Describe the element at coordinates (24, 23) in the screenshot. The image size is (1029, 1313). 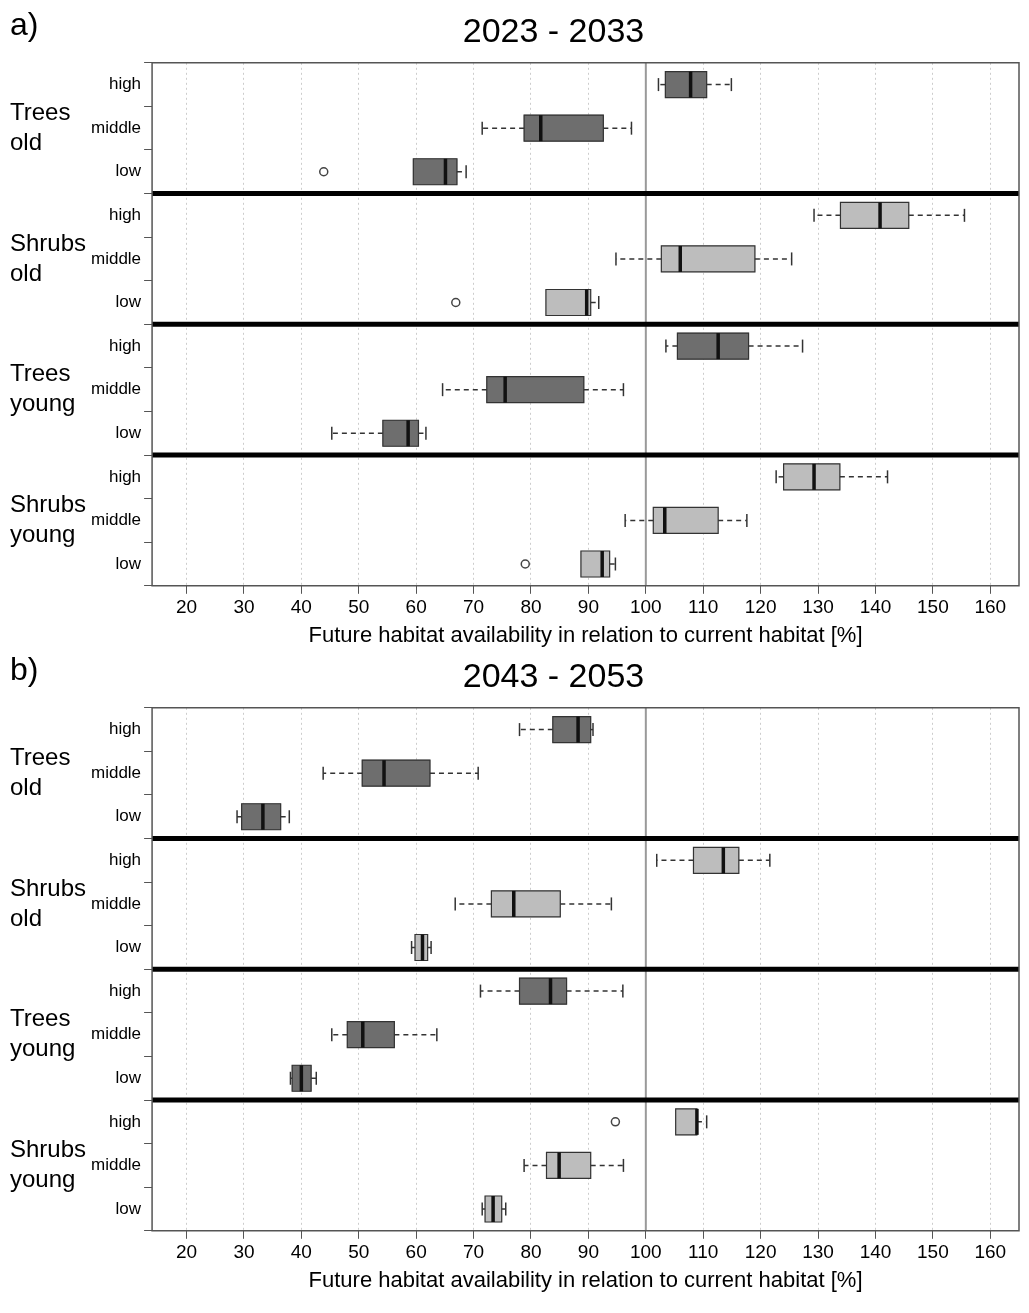
I see `text: a)` at that location.